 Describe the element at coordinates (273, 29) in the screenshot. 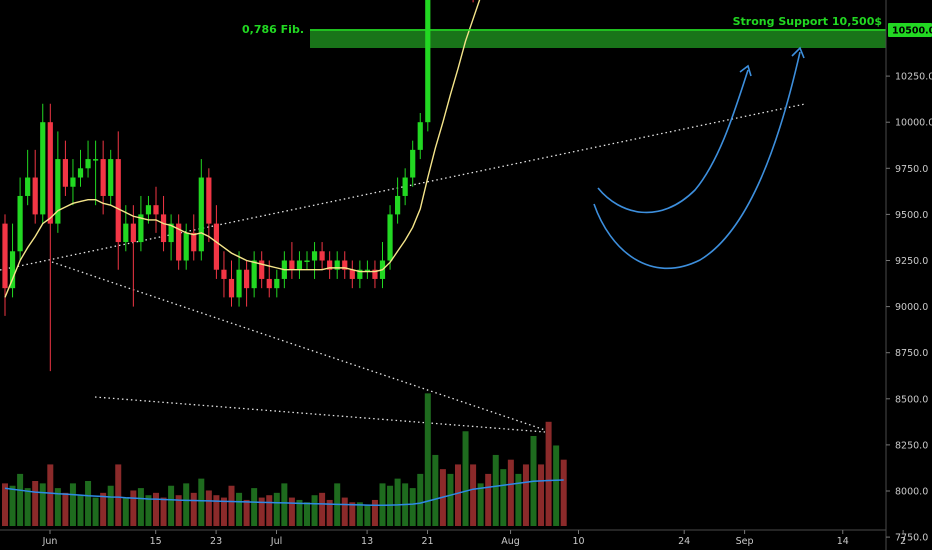

I see `fib-label: 0,786 Fib.` at that location.